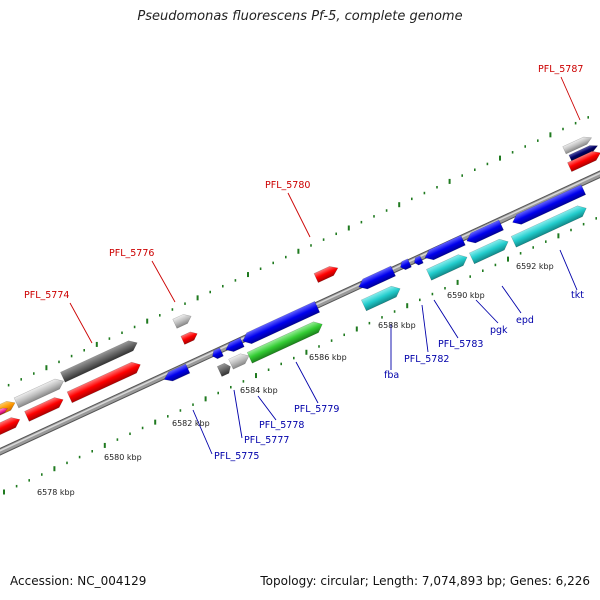 Image resolution: width=600 pixels, height=600 pixels. Describe the element at coordinates (397, 325) in the screenshot. I see `scale-label-6588: 6588 kbp` at that location.